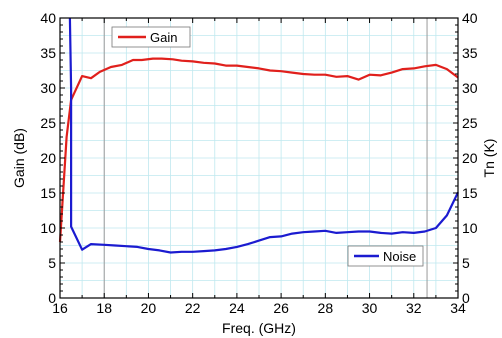  Describe the element at coordinates (470, 53) in the screenshot. I see `y-right-tick-label: 35` at that location.